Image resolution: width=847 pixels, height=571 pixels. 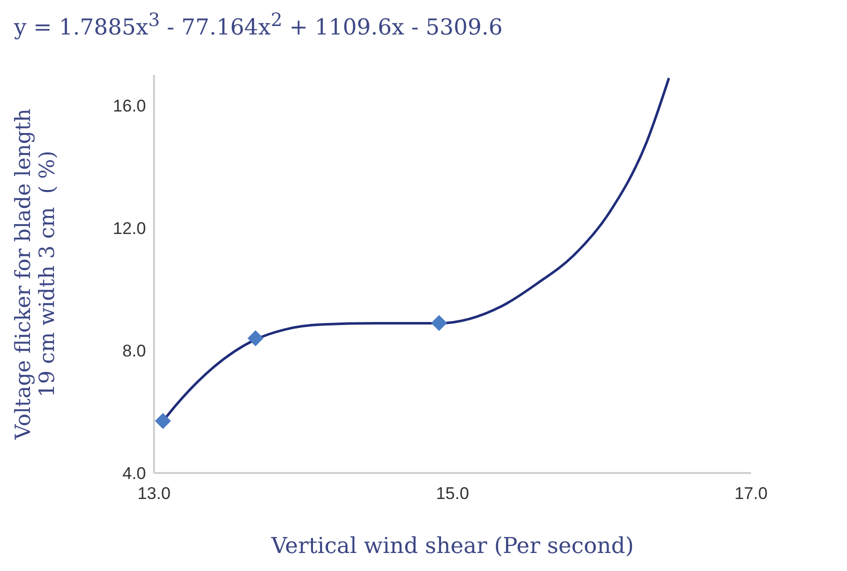 What do you see at coordinates (134, 351) in the screenshot?
I see `y-tick-label: 8.0` at bounding box center [134, 351].